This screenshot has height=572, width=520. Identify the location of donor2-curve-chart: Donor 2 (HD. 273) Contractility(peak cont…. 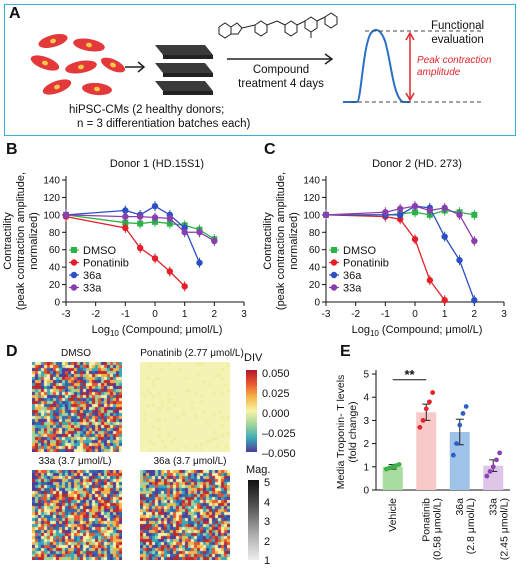
(384, 248).